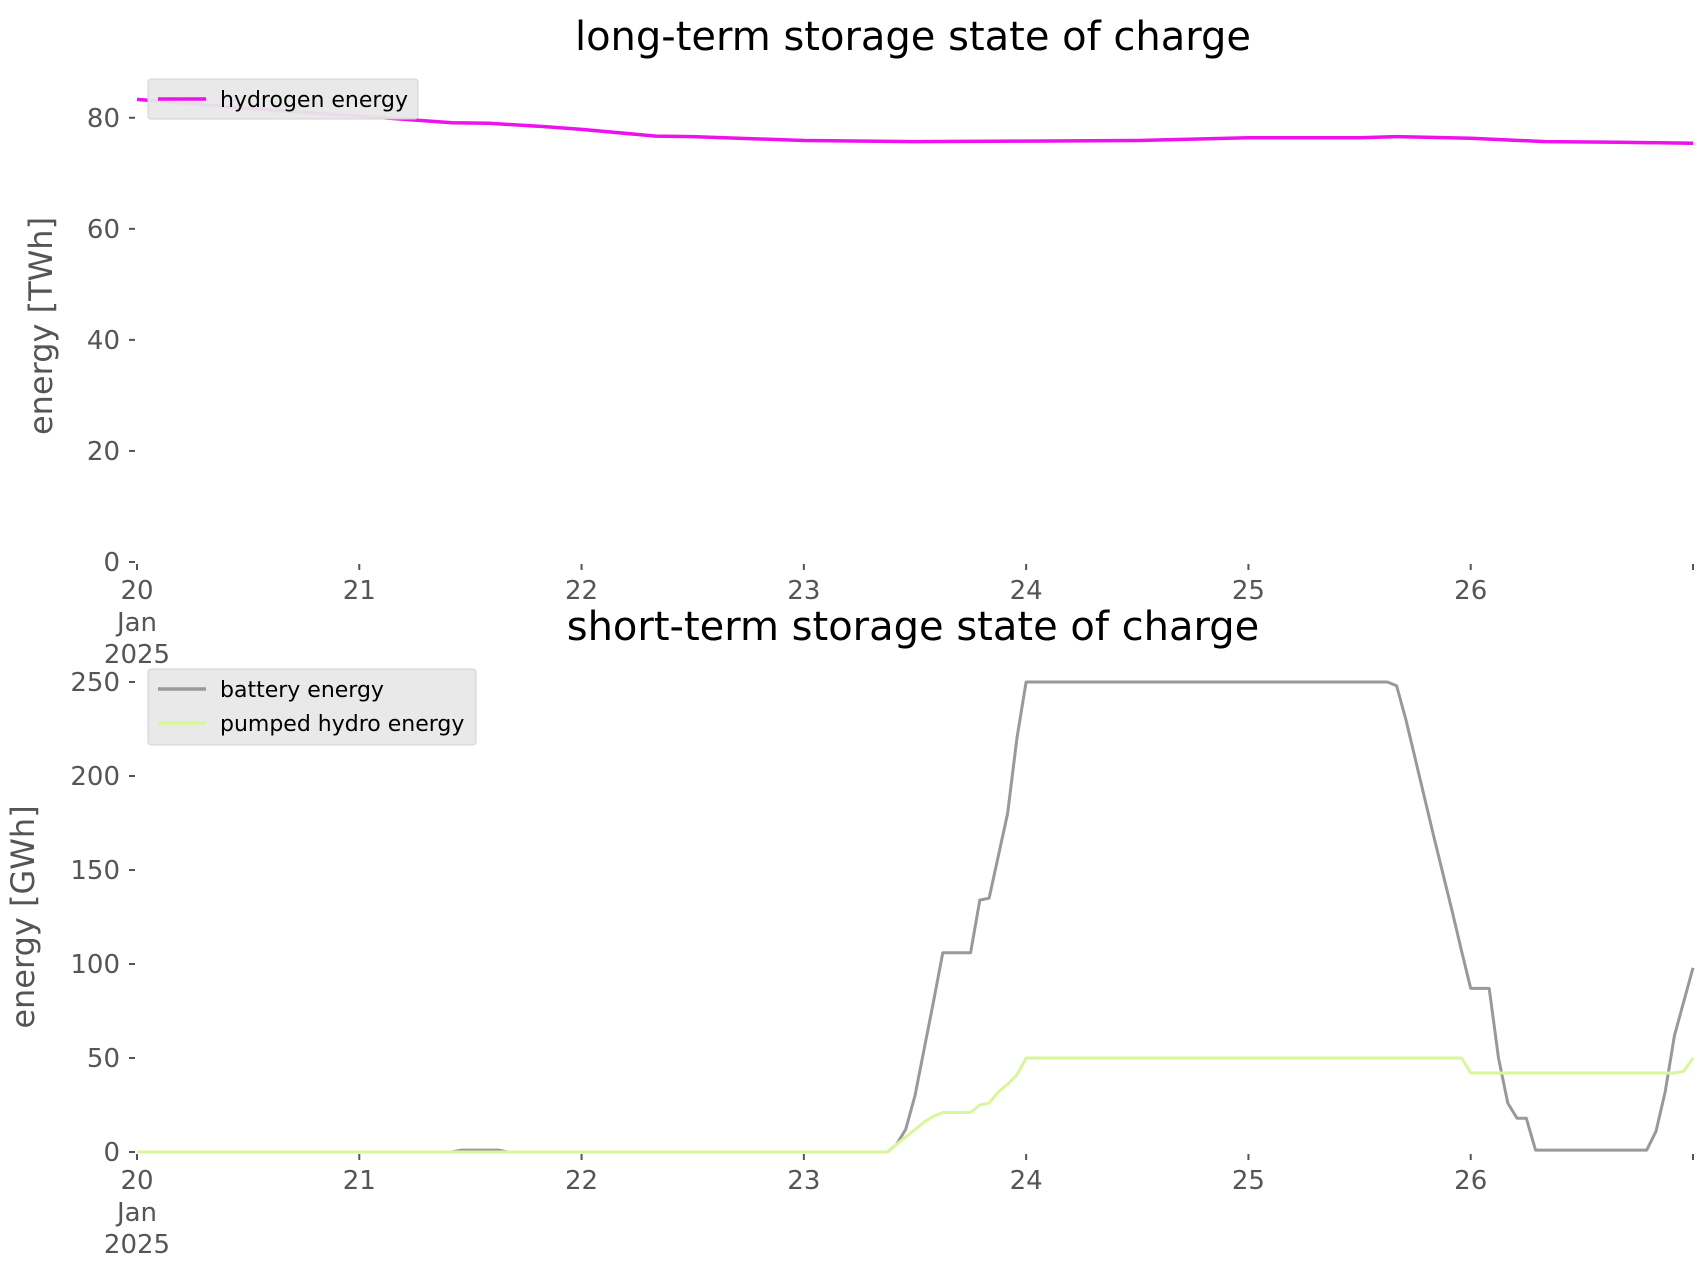 The width and height of the screenshot is (1706, 1277). I want to click on y-tick-label: 50, so click(103, 1059).